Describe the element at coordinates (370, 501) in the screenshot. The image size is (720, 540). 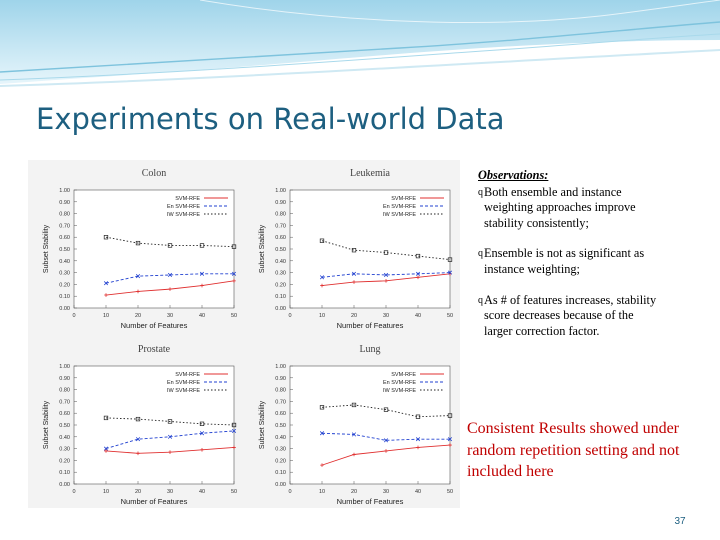
I see `x-axis-label: Number of Features` at that location.